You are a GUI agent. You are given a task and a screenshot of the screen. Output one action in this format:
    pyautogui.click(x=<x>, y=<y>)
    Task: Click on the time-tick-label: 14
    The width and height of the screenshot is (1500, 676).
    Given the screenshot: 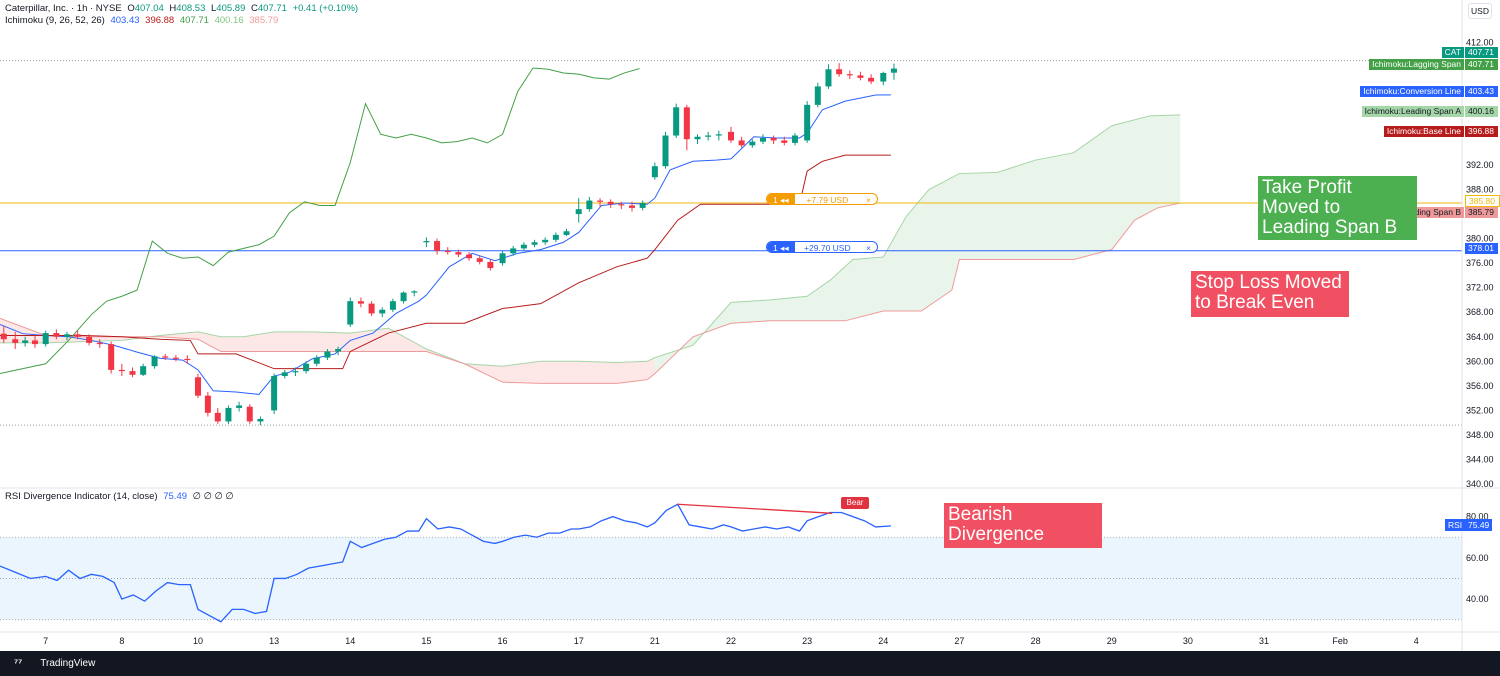 What is the action you would take?
    pyautogui.click(x=350, y=641)
    